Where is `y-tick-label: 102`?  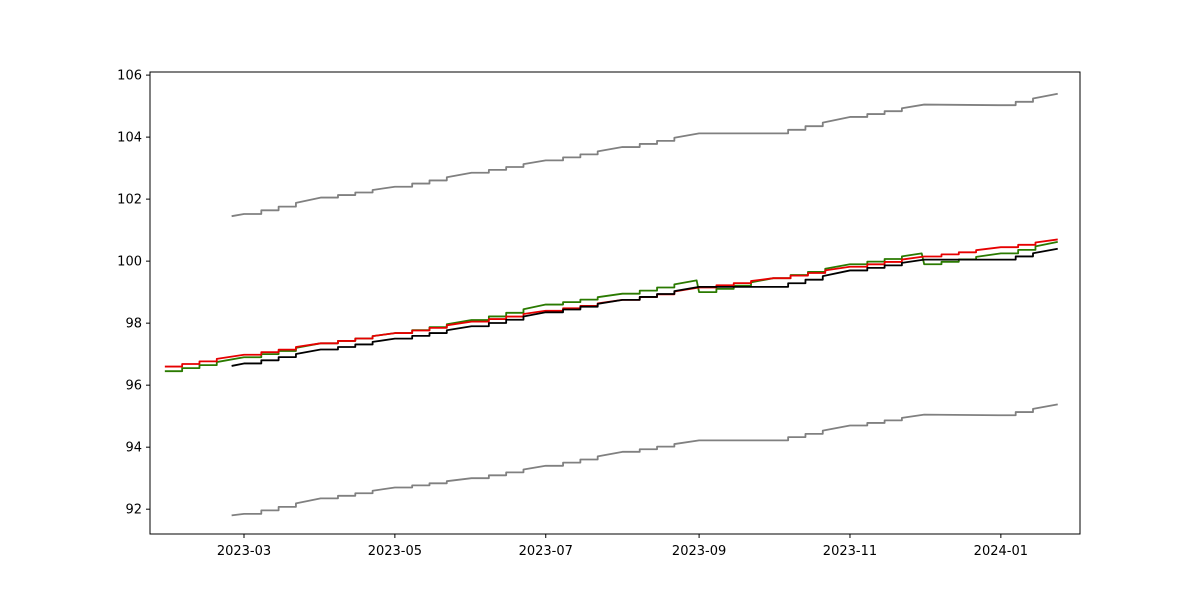
y-tick-label: 102 is located at coordinates (129, 200).